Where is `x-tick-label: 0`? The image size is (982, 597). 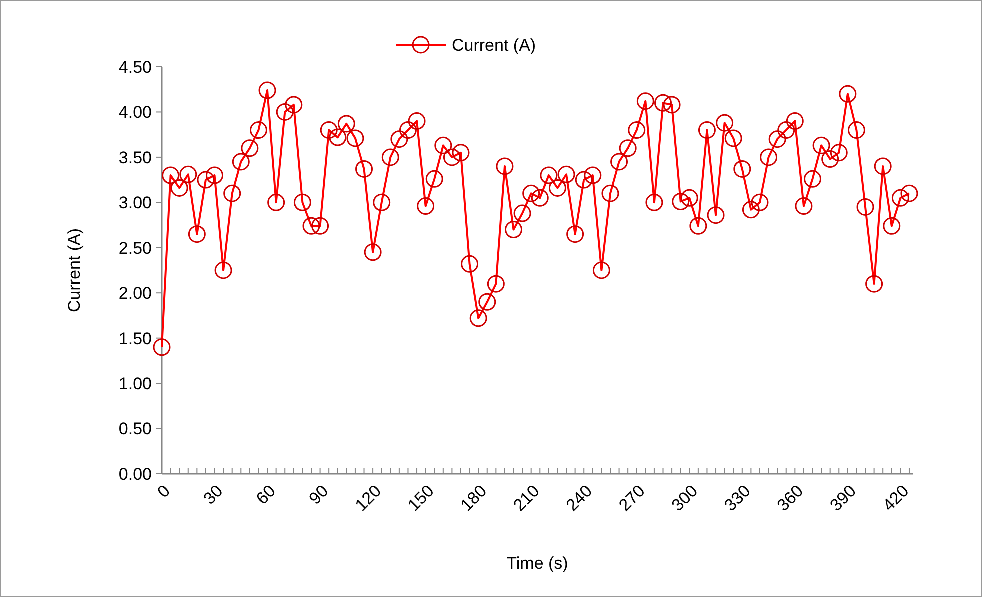
x-tick-label: 0 is located at coordinates (164, 492).